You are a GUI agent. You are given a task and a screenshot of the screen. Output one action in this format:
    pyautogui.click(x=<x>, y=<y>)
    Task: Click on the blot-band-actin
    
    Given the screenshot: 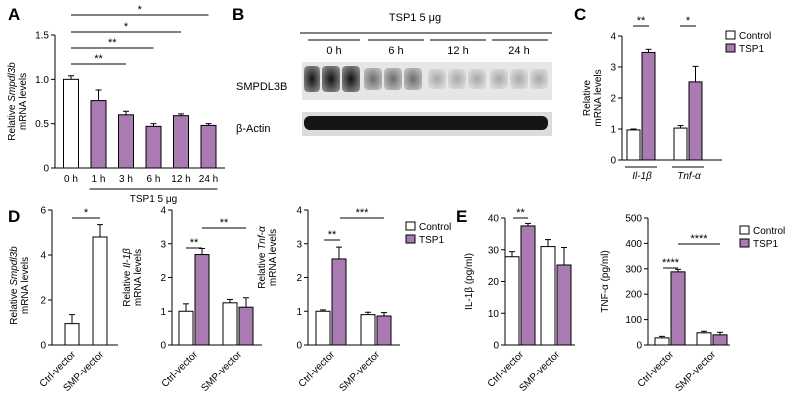 What is the action you would take?
    pyautogui.click(x=426, y=123)
    